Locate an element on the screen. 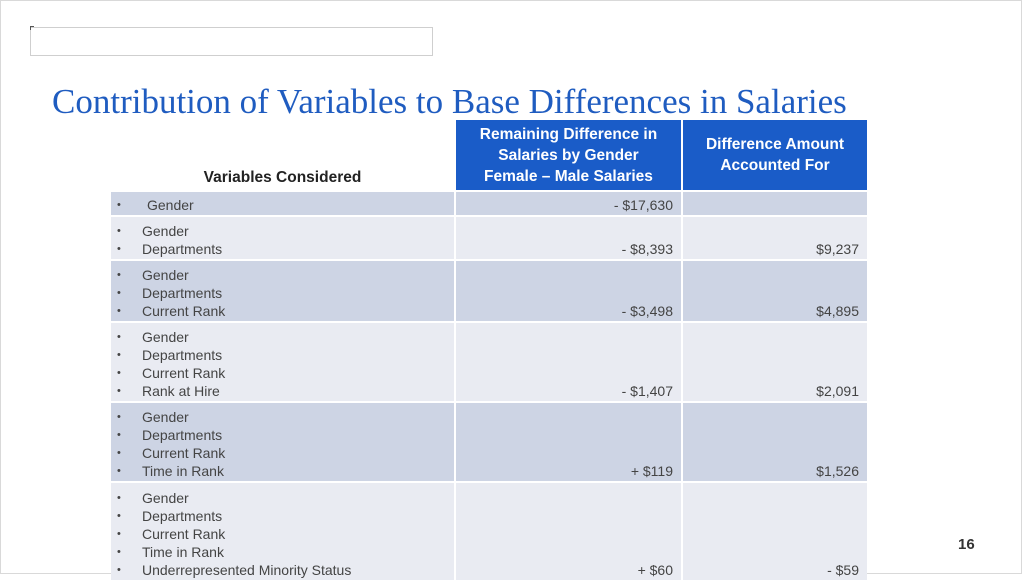 The height and width of the screenshot is (580, 1024). difference-accounted-cell is located at coordinates (774, 203).